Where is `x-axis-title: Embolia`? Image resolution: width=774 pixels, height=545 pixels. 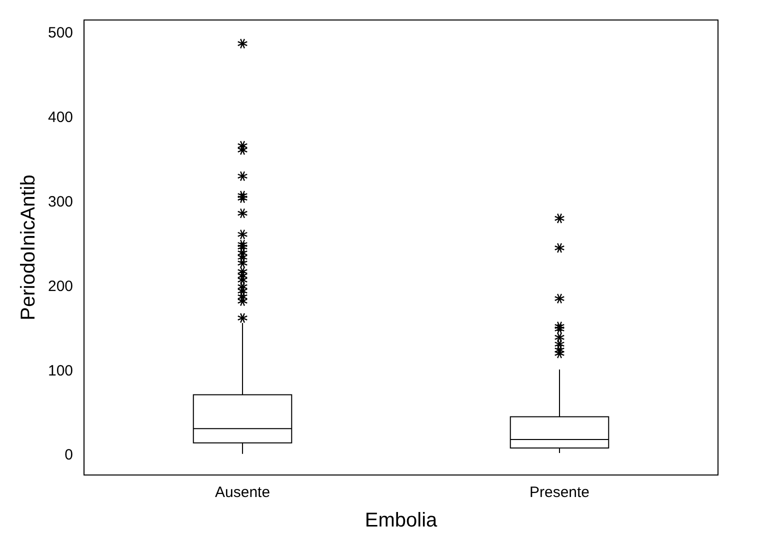 x-axis-title: Embolia is located at coordinates (401, 521).